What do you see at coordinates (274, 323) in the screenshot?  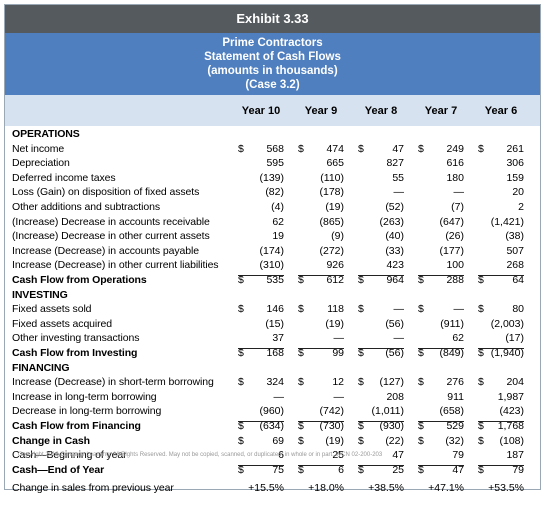 I see `cell-value: (15)` at bounding box center [274, 323].